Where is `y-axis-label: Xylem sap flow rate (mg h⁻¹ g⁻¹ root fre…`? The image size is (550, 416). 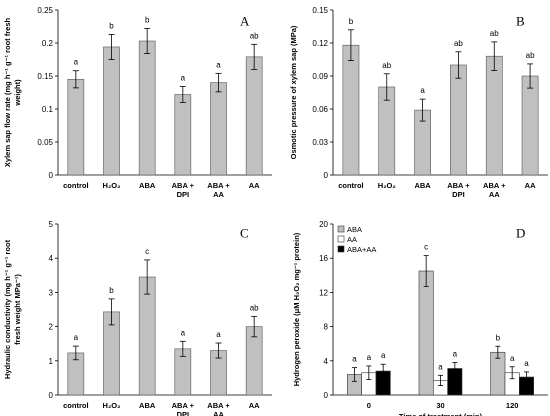 y-axis-label: Xylem sap flow rate (mg h⁻¹ g⁻¹ root fre… is located at coordinates (12, 92).